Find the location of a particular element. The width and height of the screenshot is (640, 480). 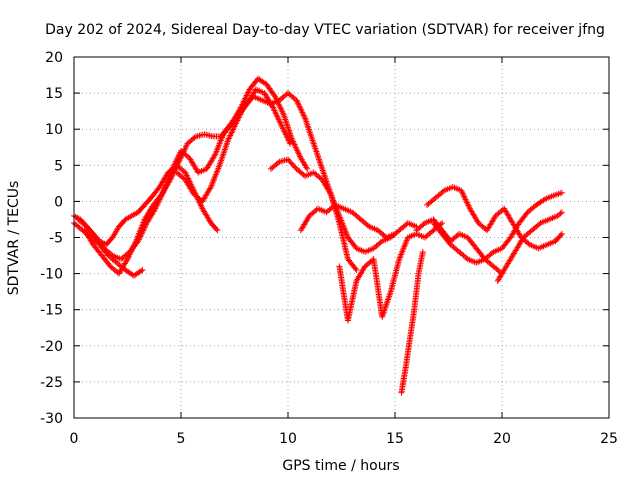

y-tick-label: 15 is located at coordinates (54, 94).